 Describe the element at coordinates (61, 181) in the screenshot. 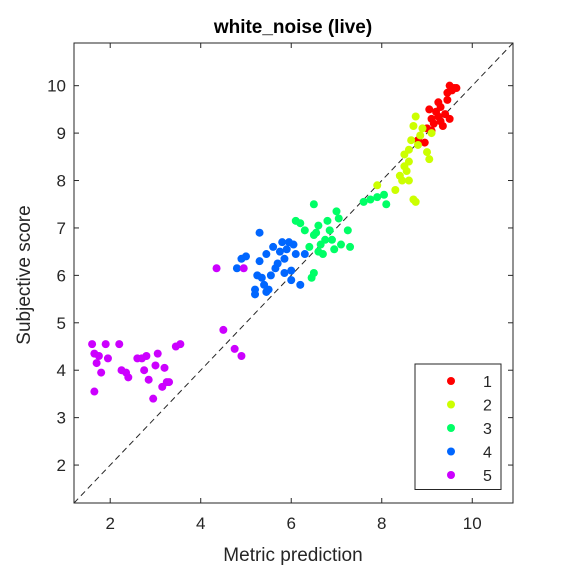

I see `y-tick-label: 8` at that location.